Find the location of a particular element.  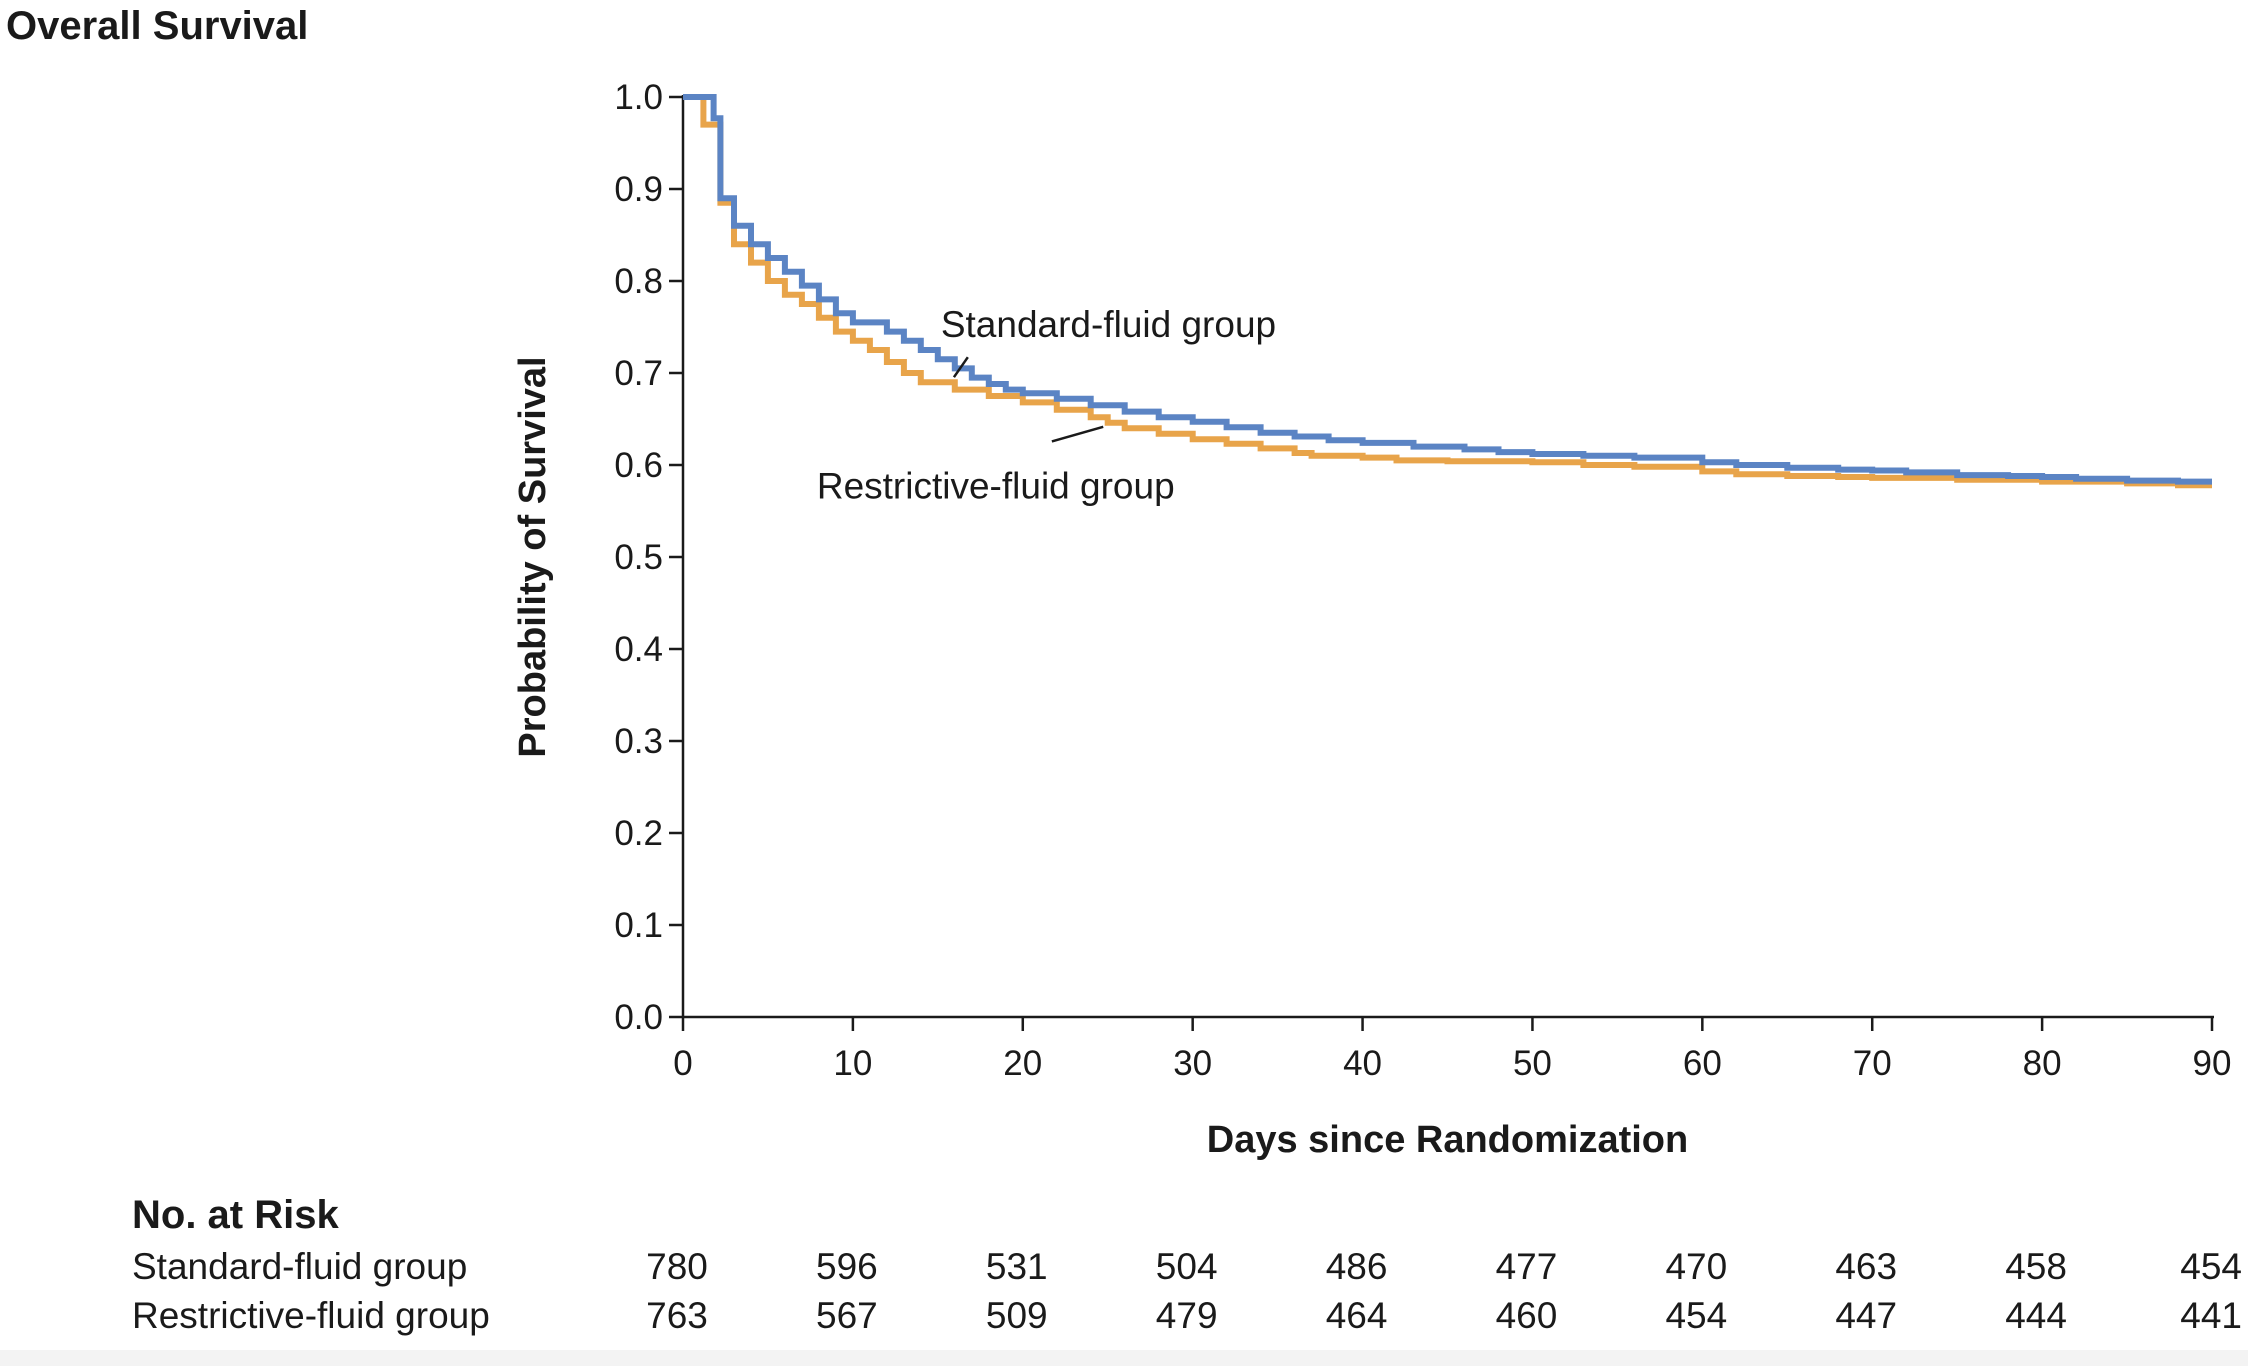

standard-fluid-pointer is located at coordinates (960, 367).